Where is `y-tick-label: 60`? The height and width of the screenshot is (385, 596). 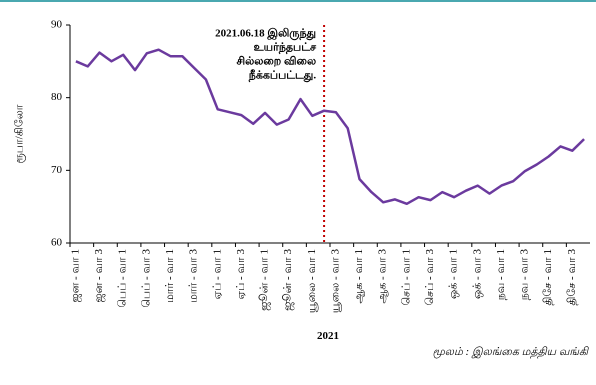 y-tick-label: 60 is located at coordinates (57, 243).